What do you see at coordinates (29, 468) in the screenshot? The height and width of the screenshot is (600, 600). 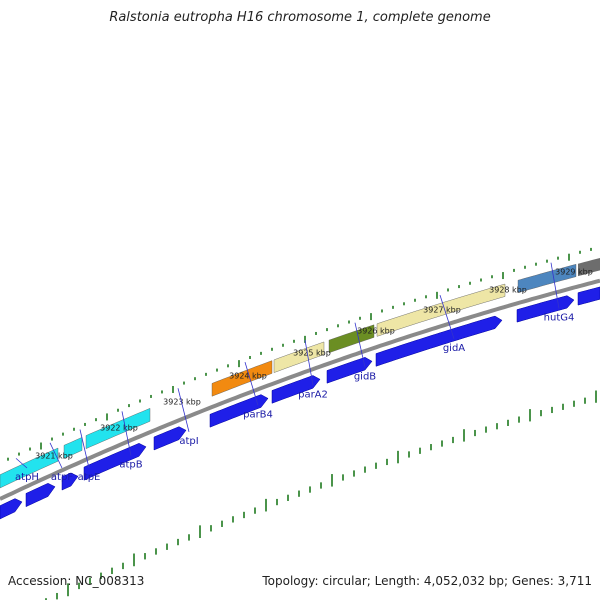 I see `gene-band-atpH` at bounding box center [29, 468].